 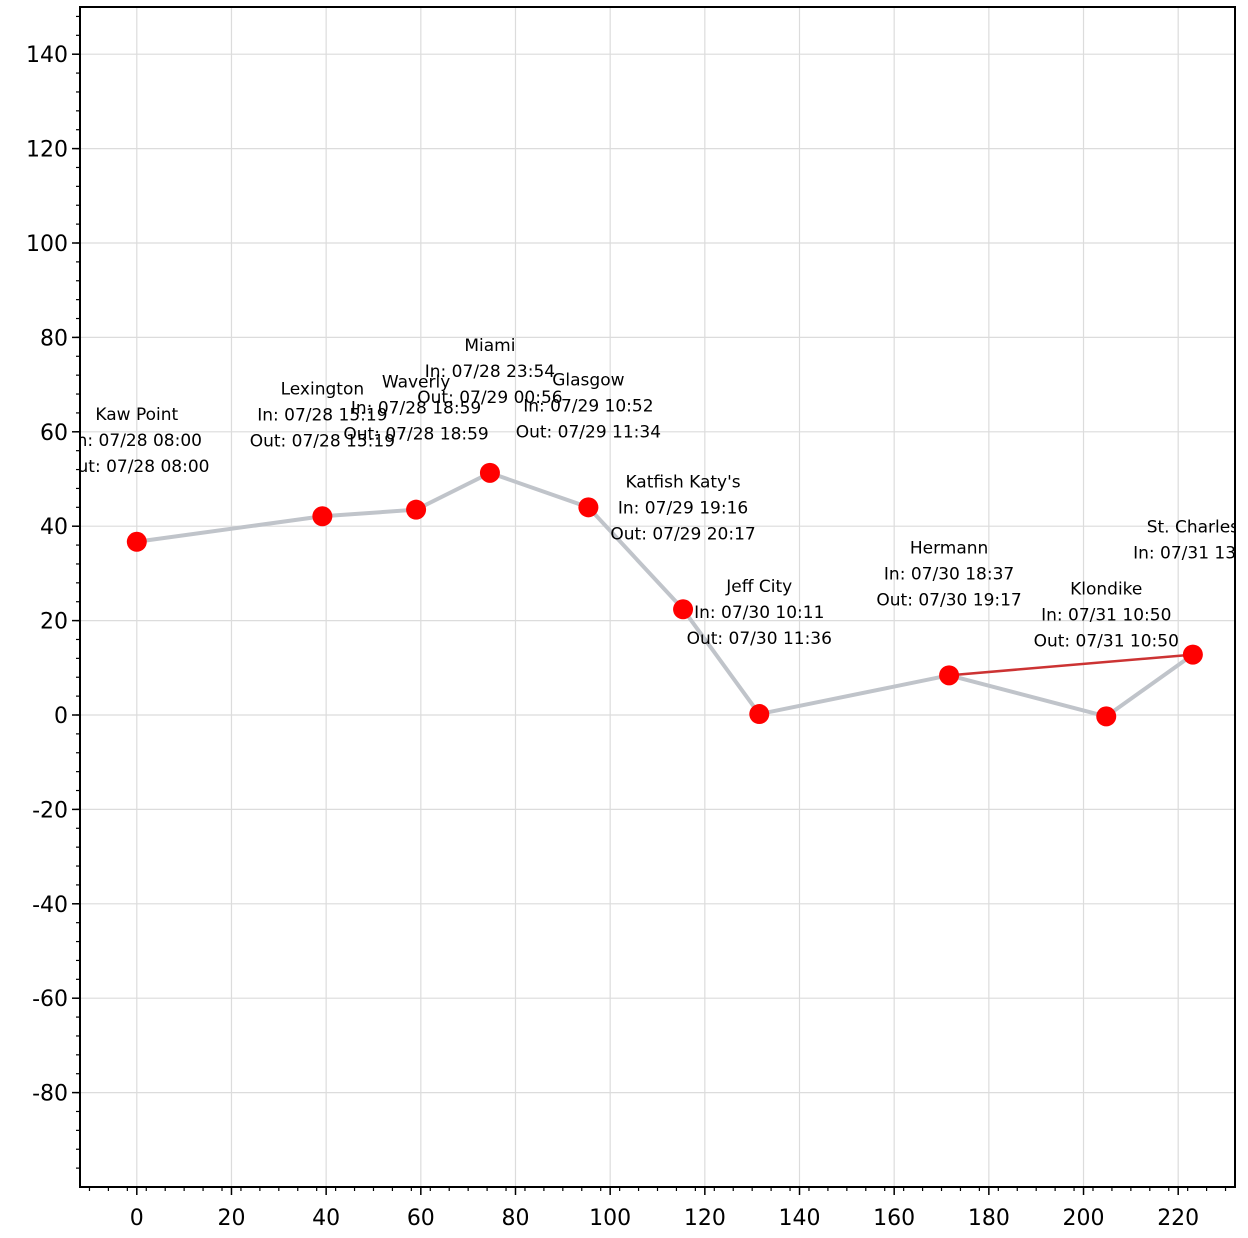 What do you see at coordinates (682, 482) in the screenshot?
I see `point-name-label: Katfish Katy's` at bounding box center [682, 482].